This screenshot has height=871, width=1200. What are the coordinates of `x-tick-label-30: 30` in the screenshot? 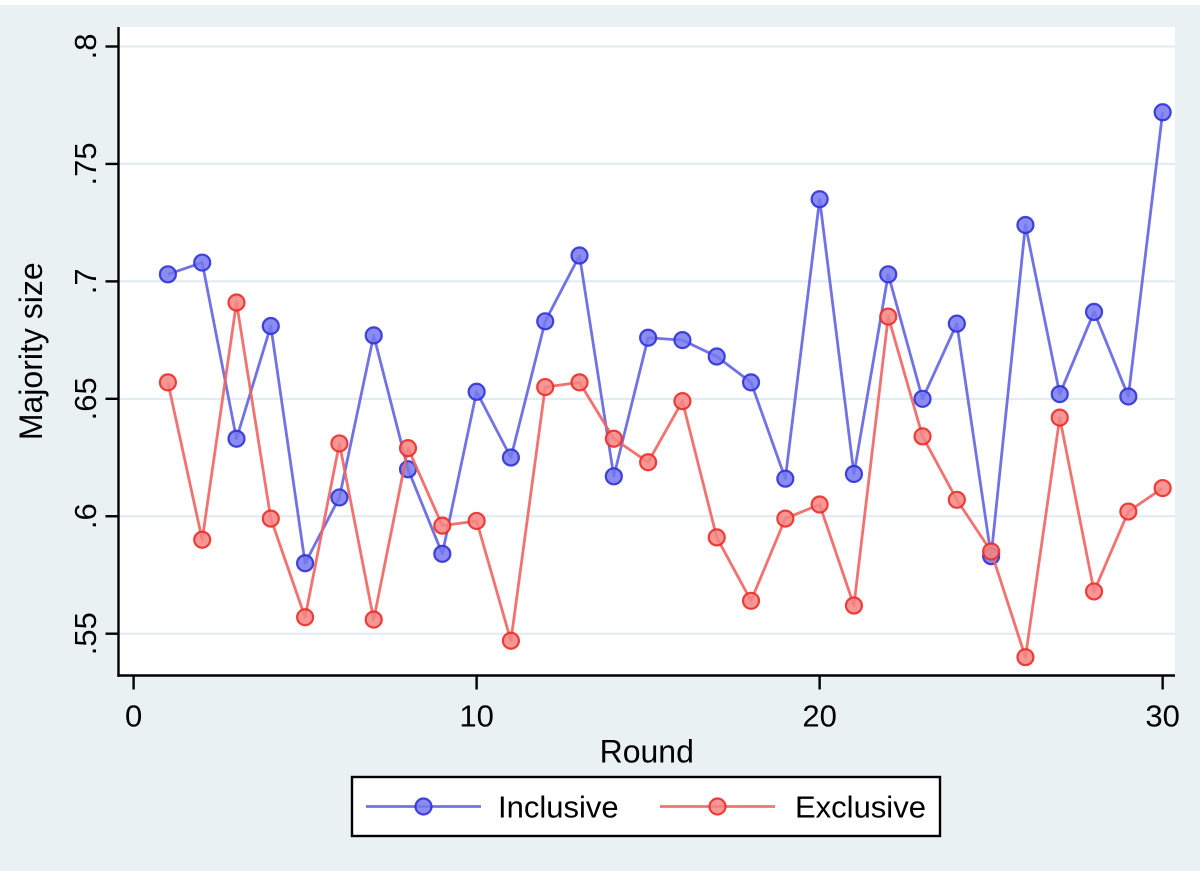 It's located at (1162, 716).